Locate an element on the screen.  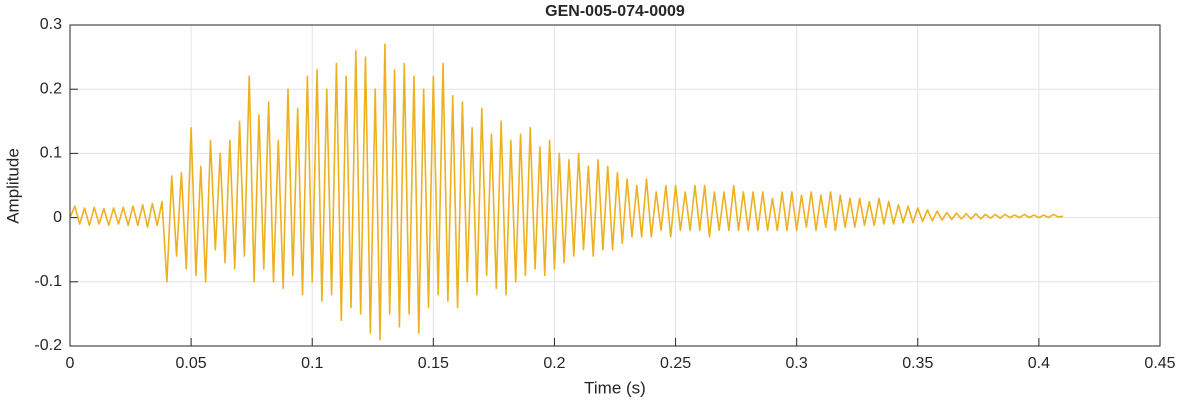
y-tick-label: 0.1 is located at coordinates (51, 153).